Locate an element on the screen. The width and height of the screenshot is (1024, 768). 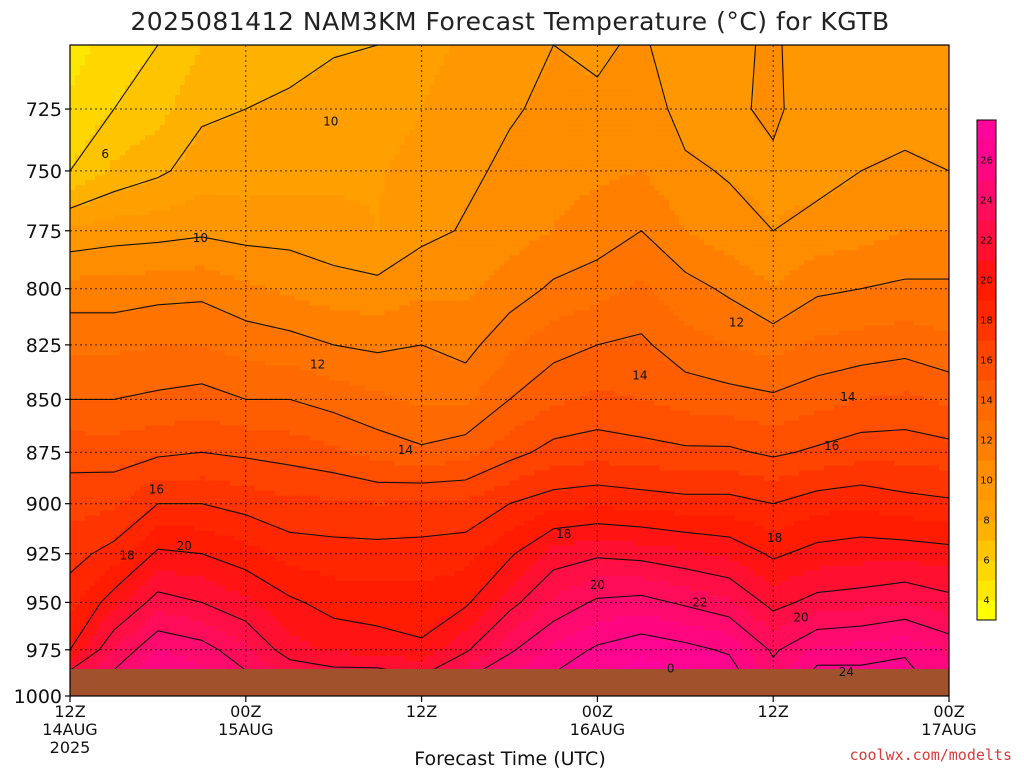
credit-link: coolwx.com/modelts is located at coordinates (930, 755).